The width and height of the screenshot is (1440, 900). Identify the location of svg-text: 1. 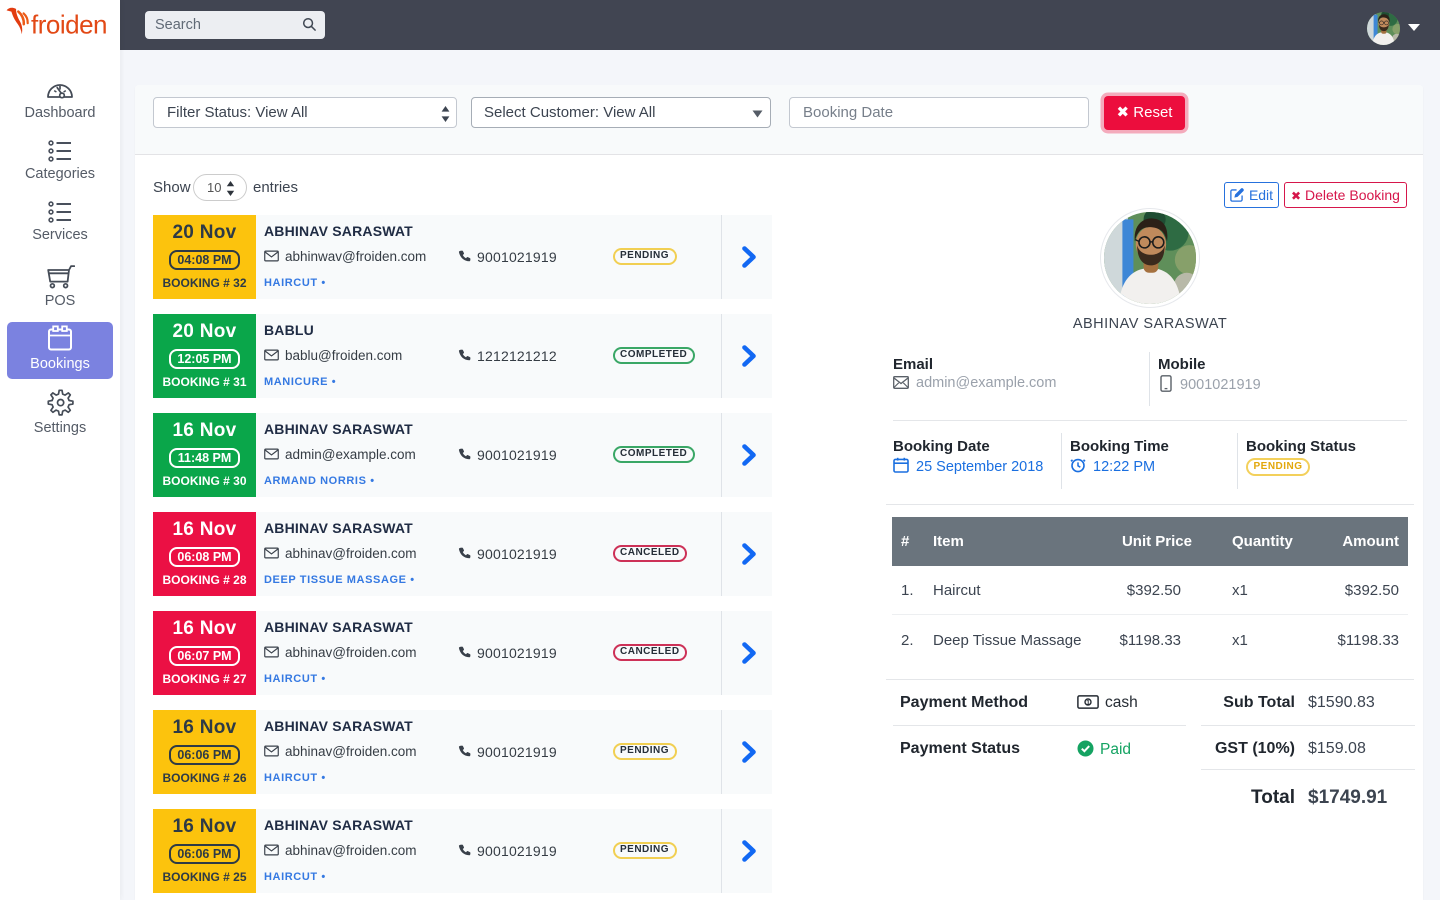
(1088, 702).